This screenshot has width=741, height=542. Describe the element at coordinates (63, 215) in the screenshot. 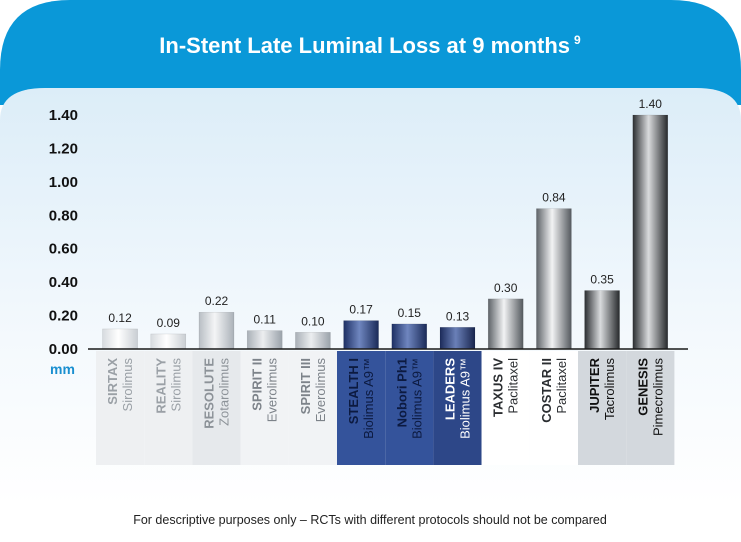

I see `y-tick-label: 0.80` at that location.